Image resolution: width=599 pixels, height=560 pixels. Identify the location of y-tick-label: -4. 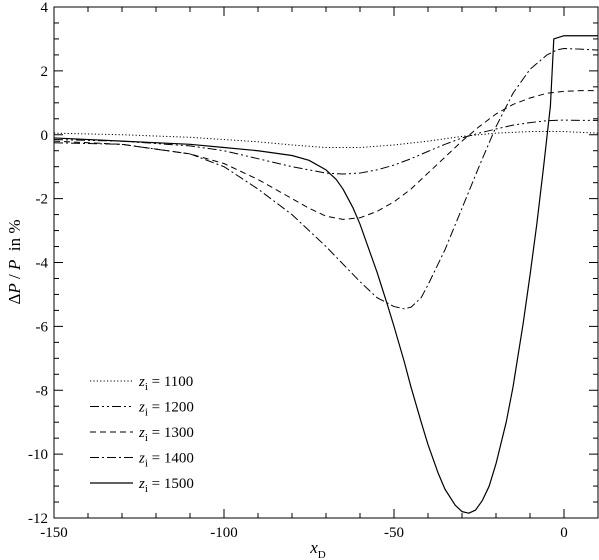
(42, 264).